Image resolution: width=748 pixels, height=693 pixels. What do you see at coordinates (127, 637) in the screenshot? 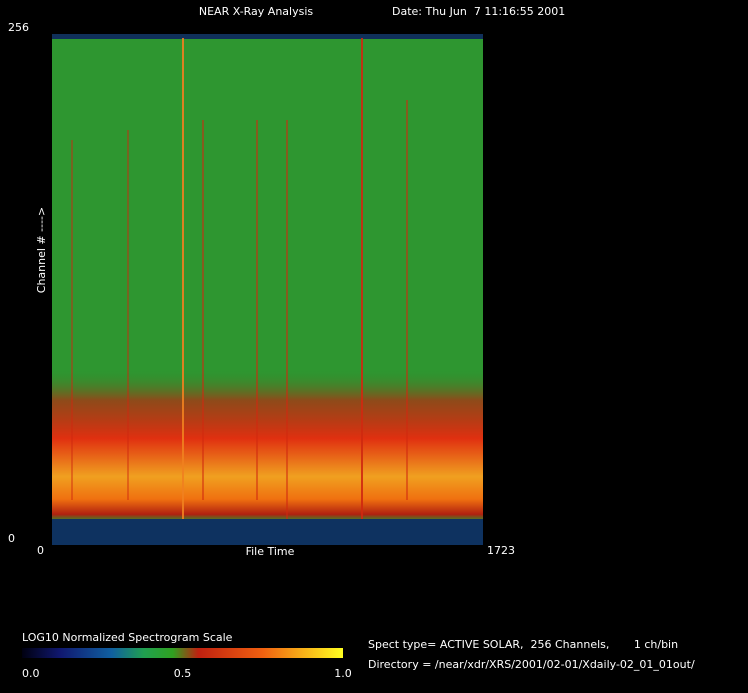
I see `colorbar-title: LOG10 Normalized Spectrogram Scale` at bounding box center [127, 637].